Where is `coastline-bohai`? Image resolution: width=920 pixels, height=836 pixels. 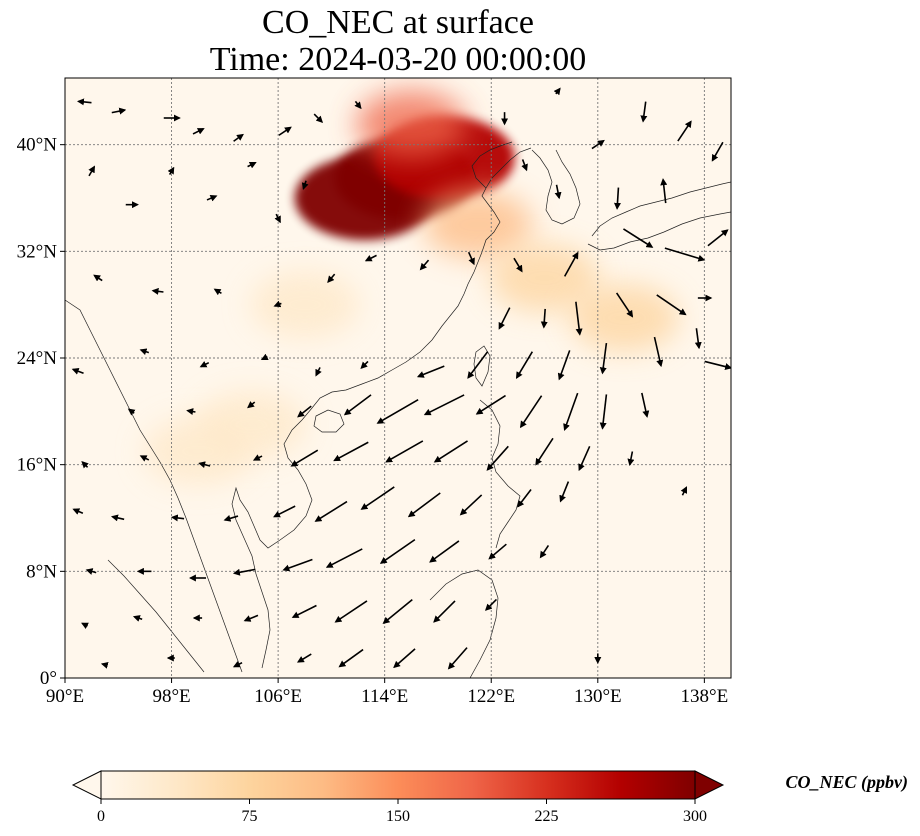 coastline-bohai is located at coordinates (492, 165).